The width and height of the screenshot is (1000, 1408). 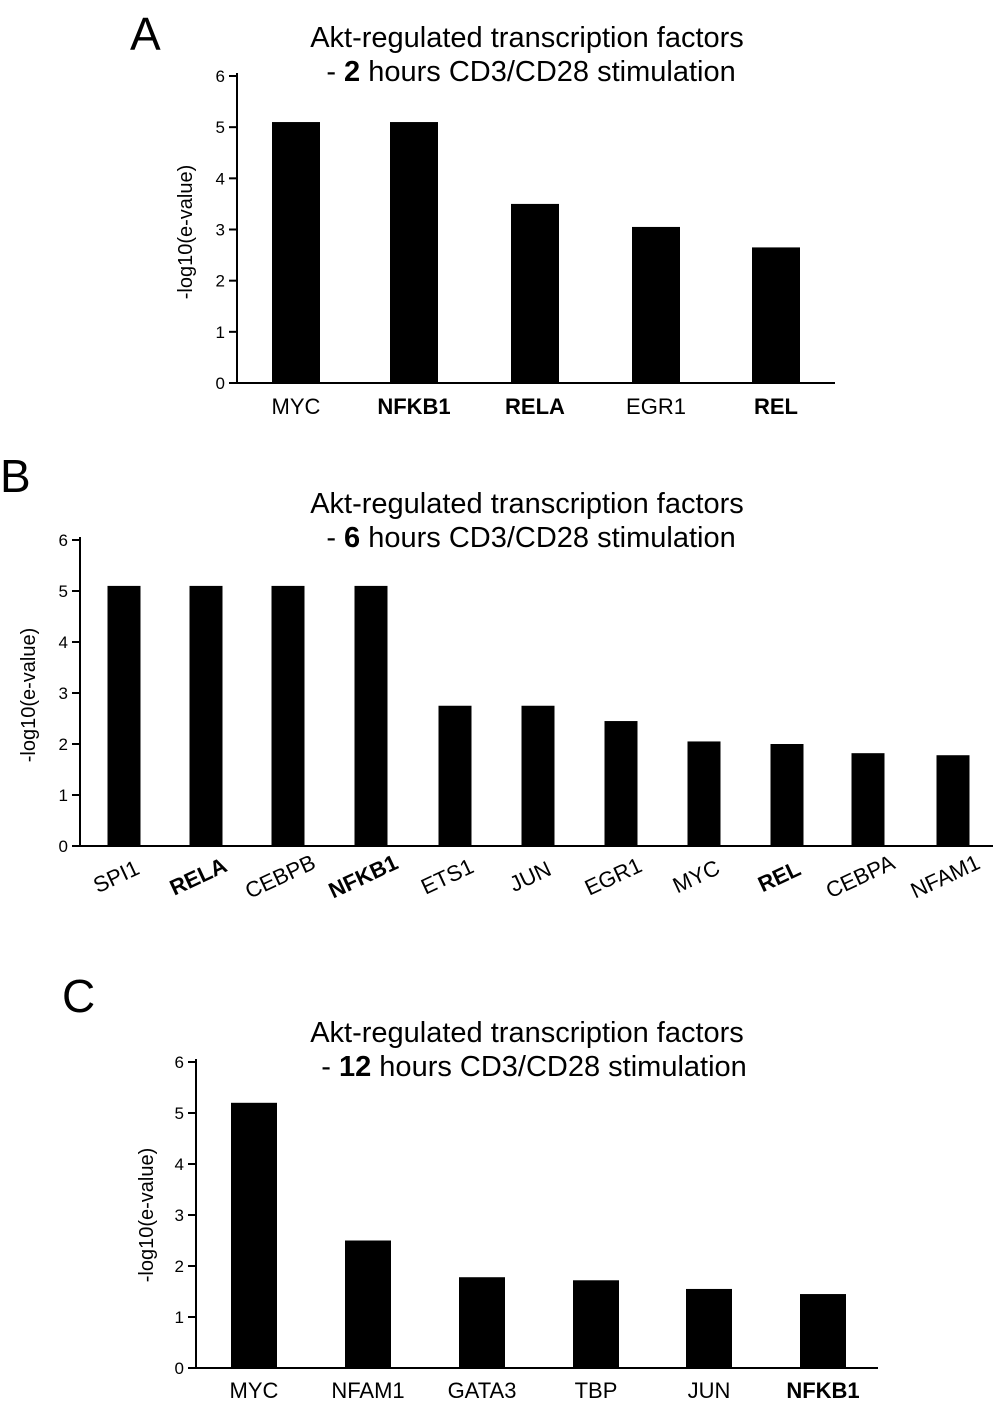 What do you see at coordinates (355, 1067) in the screenshot?
I see `panel-c-title-2-bold: 12` at bounding box center [355, 1067].